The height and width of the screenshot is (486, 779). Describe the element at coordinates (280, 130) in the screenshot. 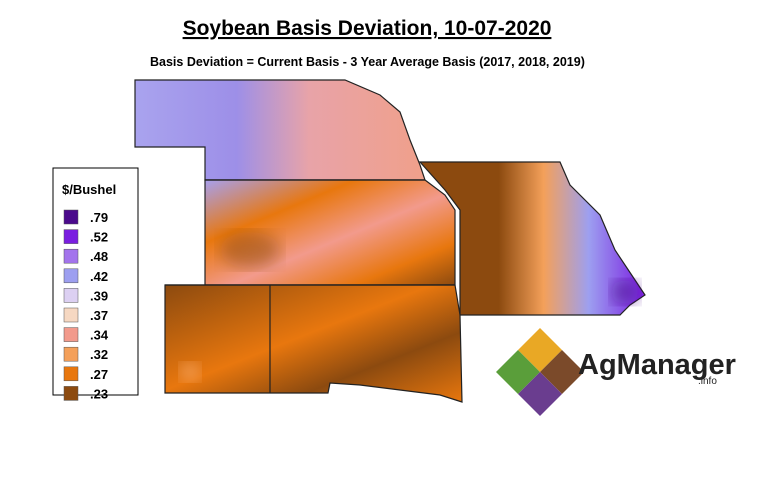

I see `state-nebraska` at that location.